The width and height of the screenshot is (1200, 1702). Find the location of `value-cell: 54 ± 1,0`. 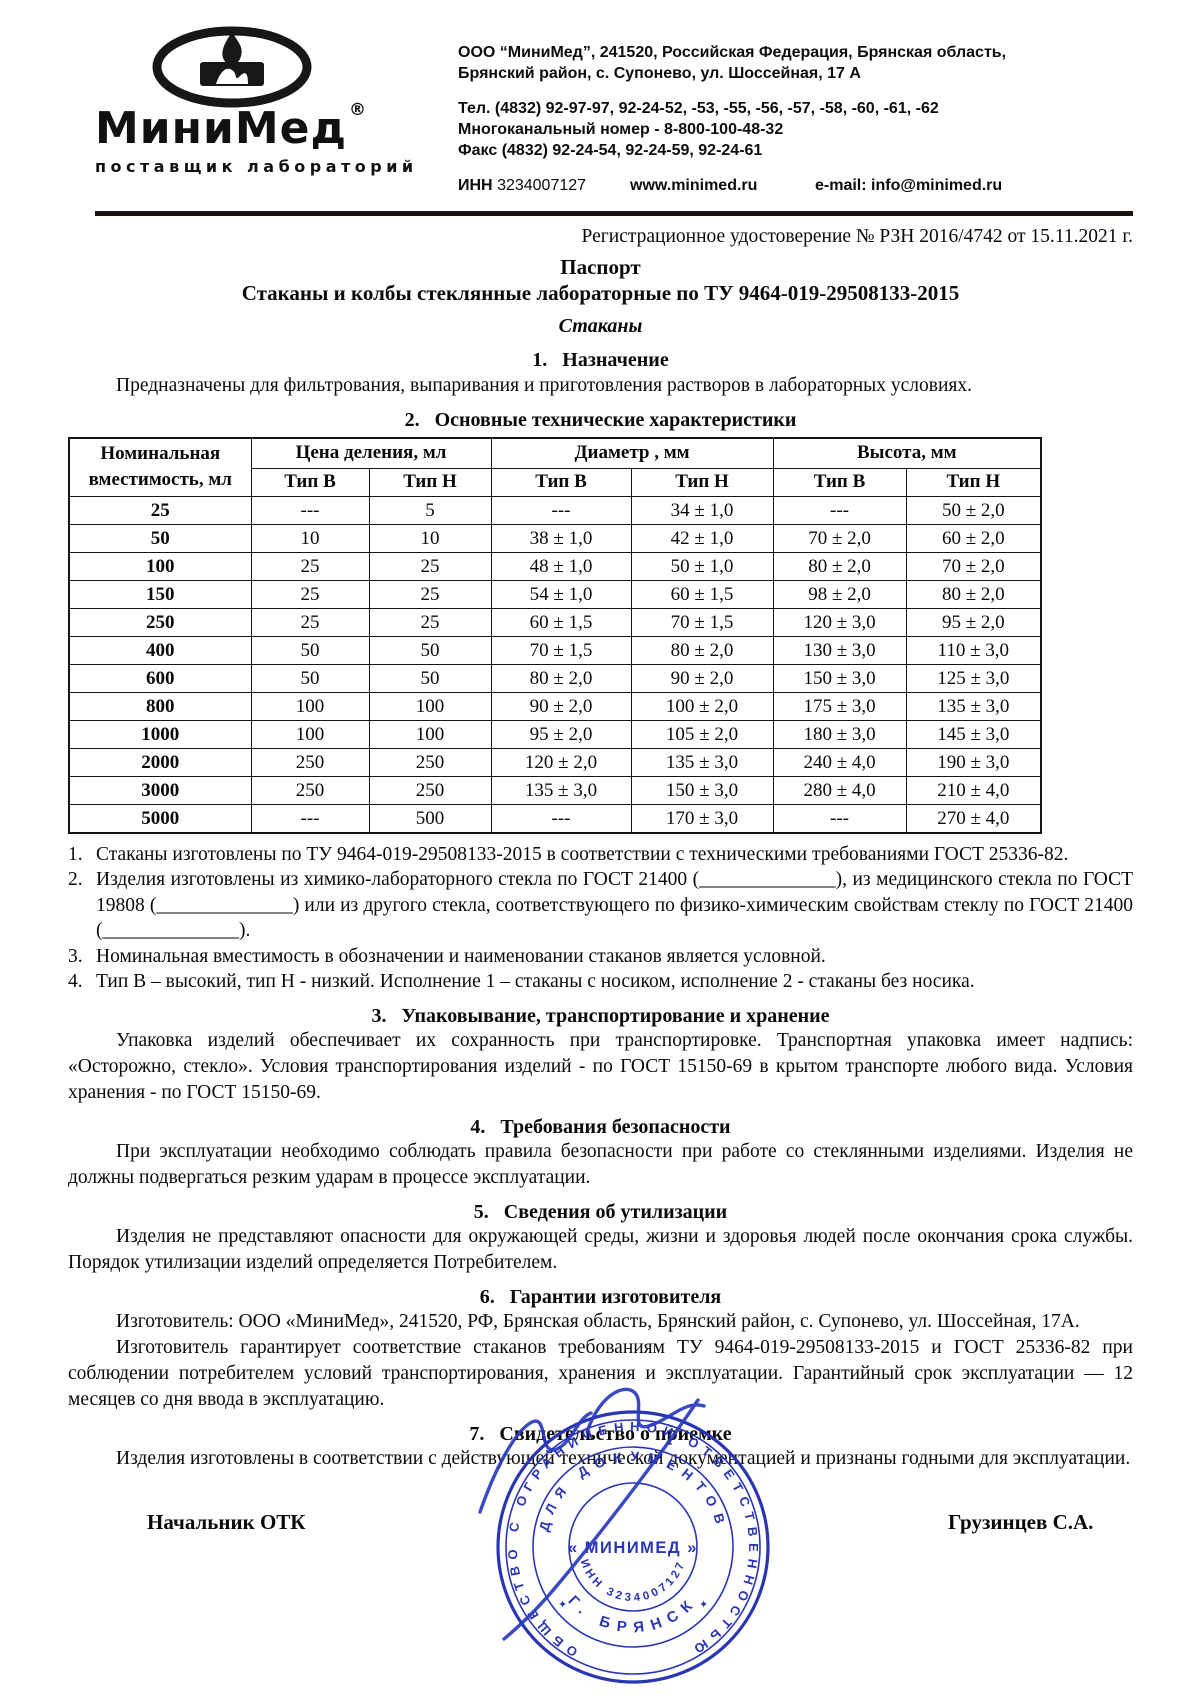

value-cell: 54 ± 1,0 is located at coordinates (561, 594).